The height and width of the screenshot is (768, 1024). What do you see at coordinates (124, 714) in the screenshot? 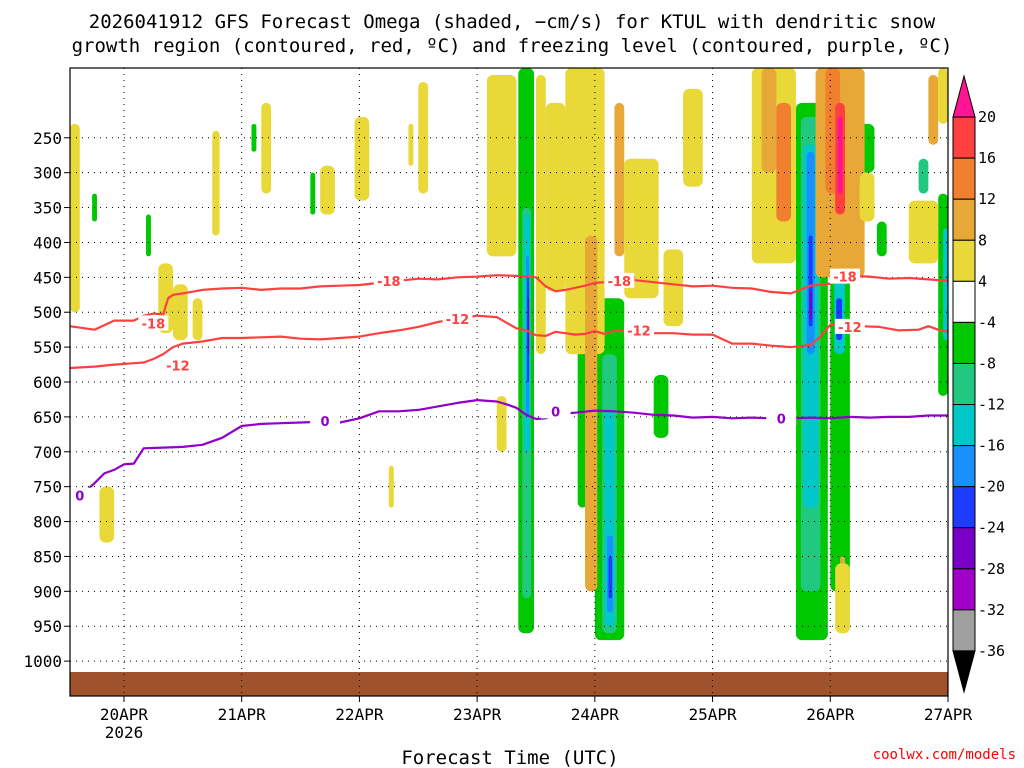
I see `x-tick-label: 20APR` at bounding box center [124, 714].